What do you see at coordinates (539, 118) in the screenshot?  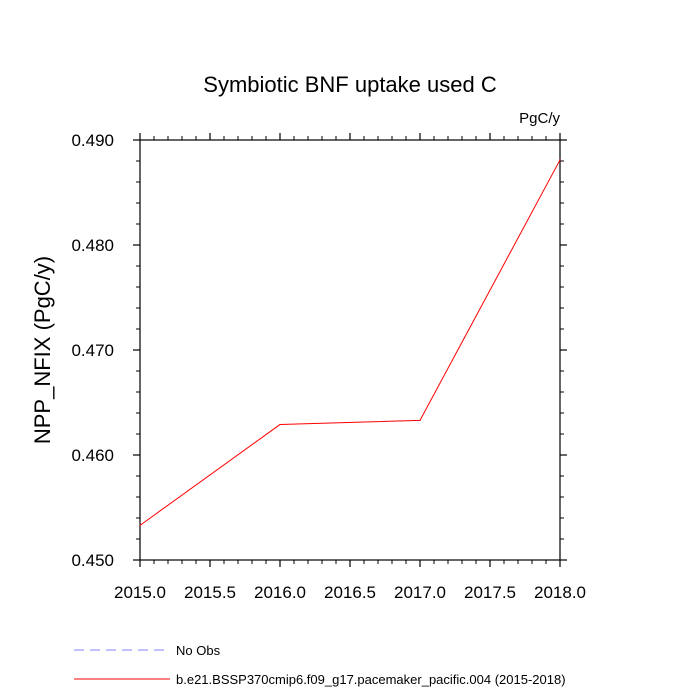 I see `units-label: PgC/y` at bounding box center [539, 118].